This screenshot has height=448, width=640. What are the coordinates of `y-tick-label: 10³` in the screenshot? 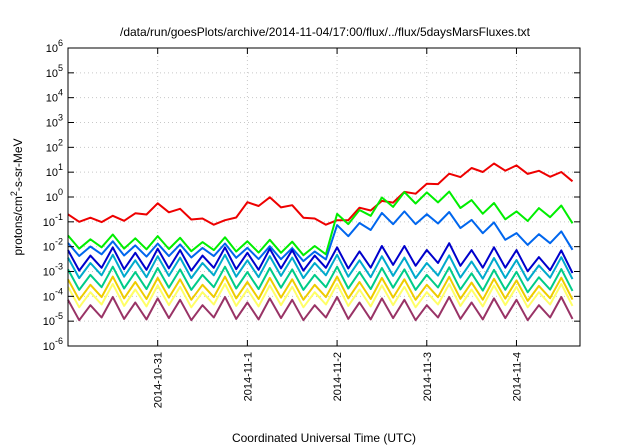 It's located at (54, 121).